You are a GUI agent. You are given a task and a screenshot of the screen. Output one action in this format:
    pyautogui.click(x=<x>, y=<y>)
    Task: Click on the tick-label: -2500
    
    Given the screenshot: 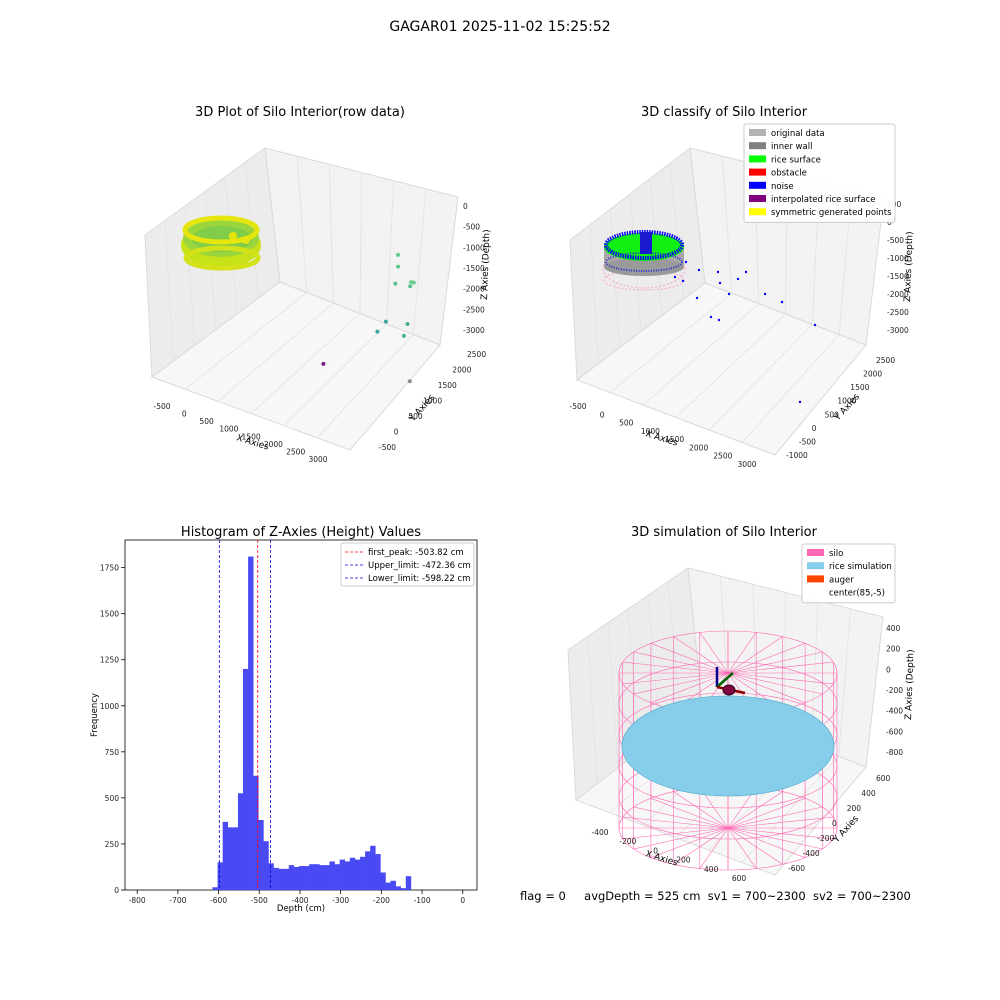 What is the action you would take?
    pyautogui.click(x=474, y=309)
    